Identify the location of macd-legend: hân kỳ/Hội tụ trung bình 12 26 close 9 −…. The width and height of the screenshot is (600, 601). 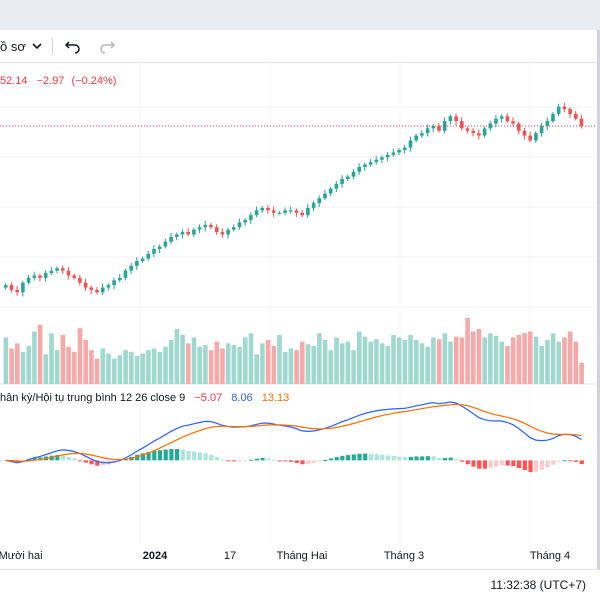
(144, 398).